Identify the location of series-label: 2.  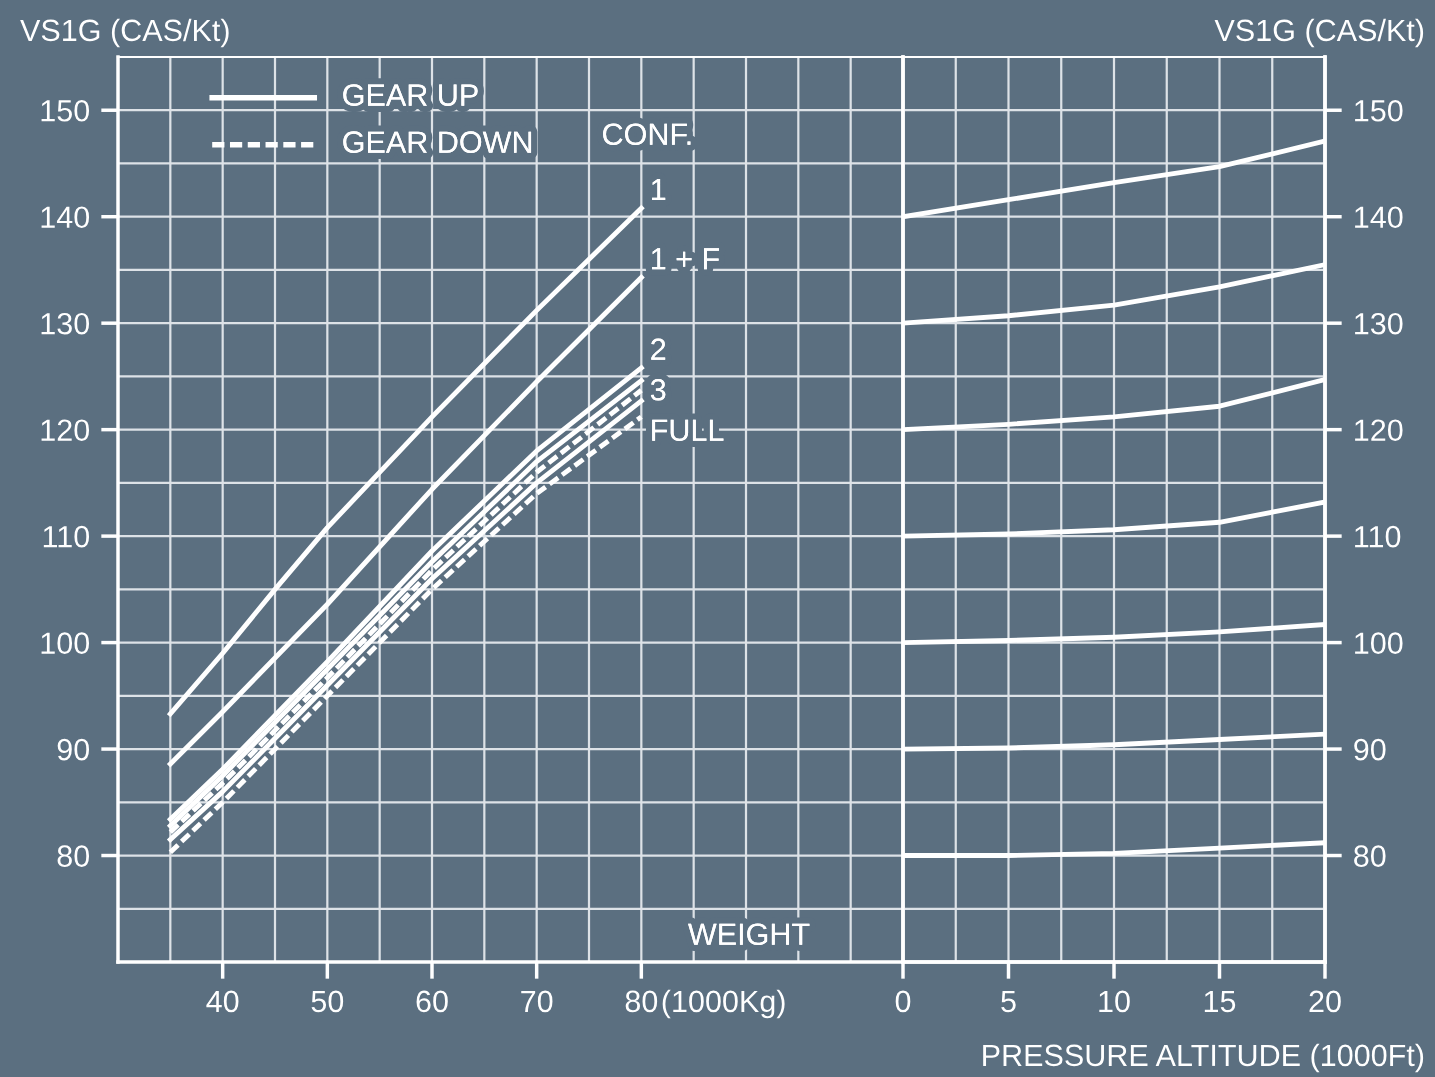
(658, 349).